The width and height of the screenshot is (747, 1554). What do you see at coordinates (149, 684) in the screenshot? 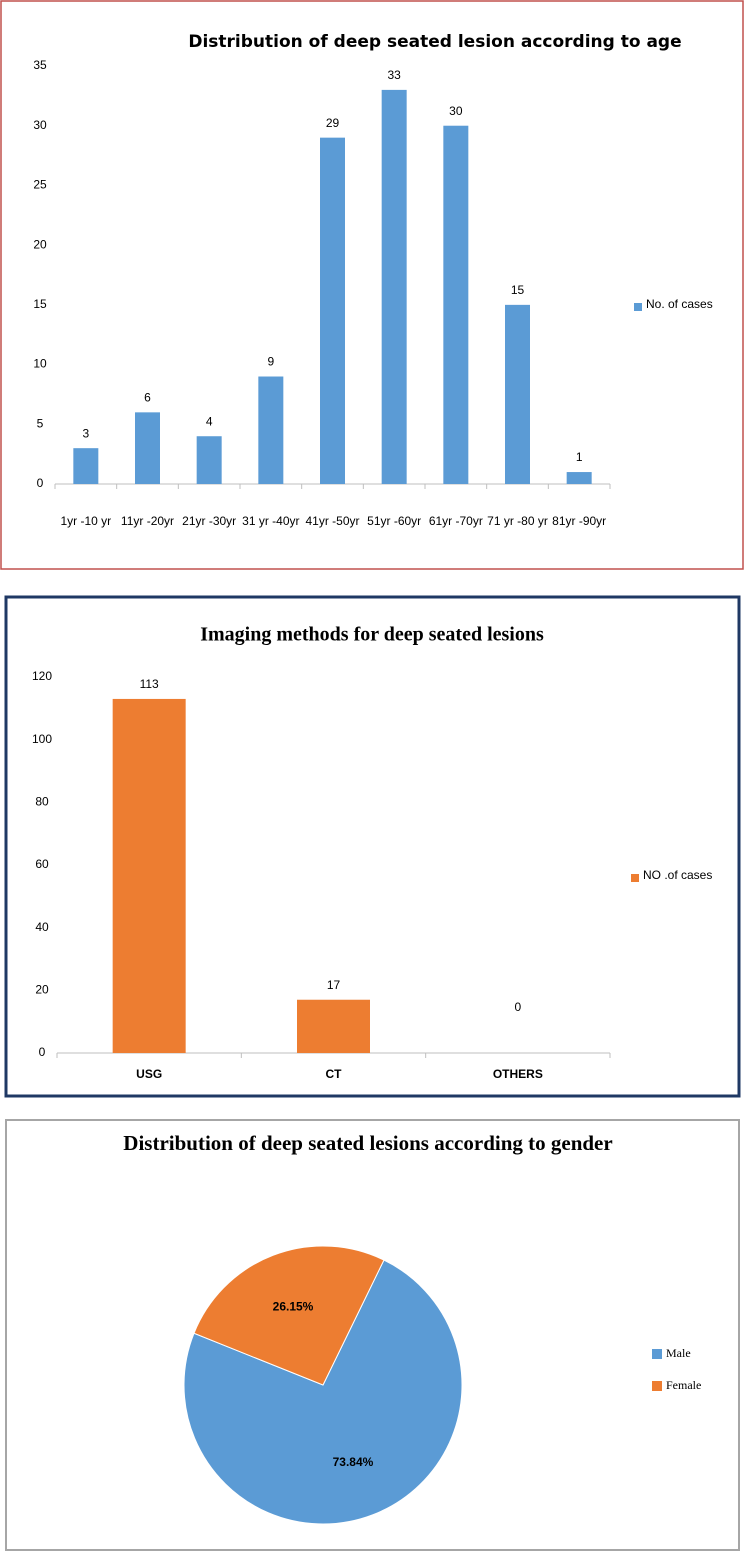
I see `data-label: 113` at bounding box center [149, 684].